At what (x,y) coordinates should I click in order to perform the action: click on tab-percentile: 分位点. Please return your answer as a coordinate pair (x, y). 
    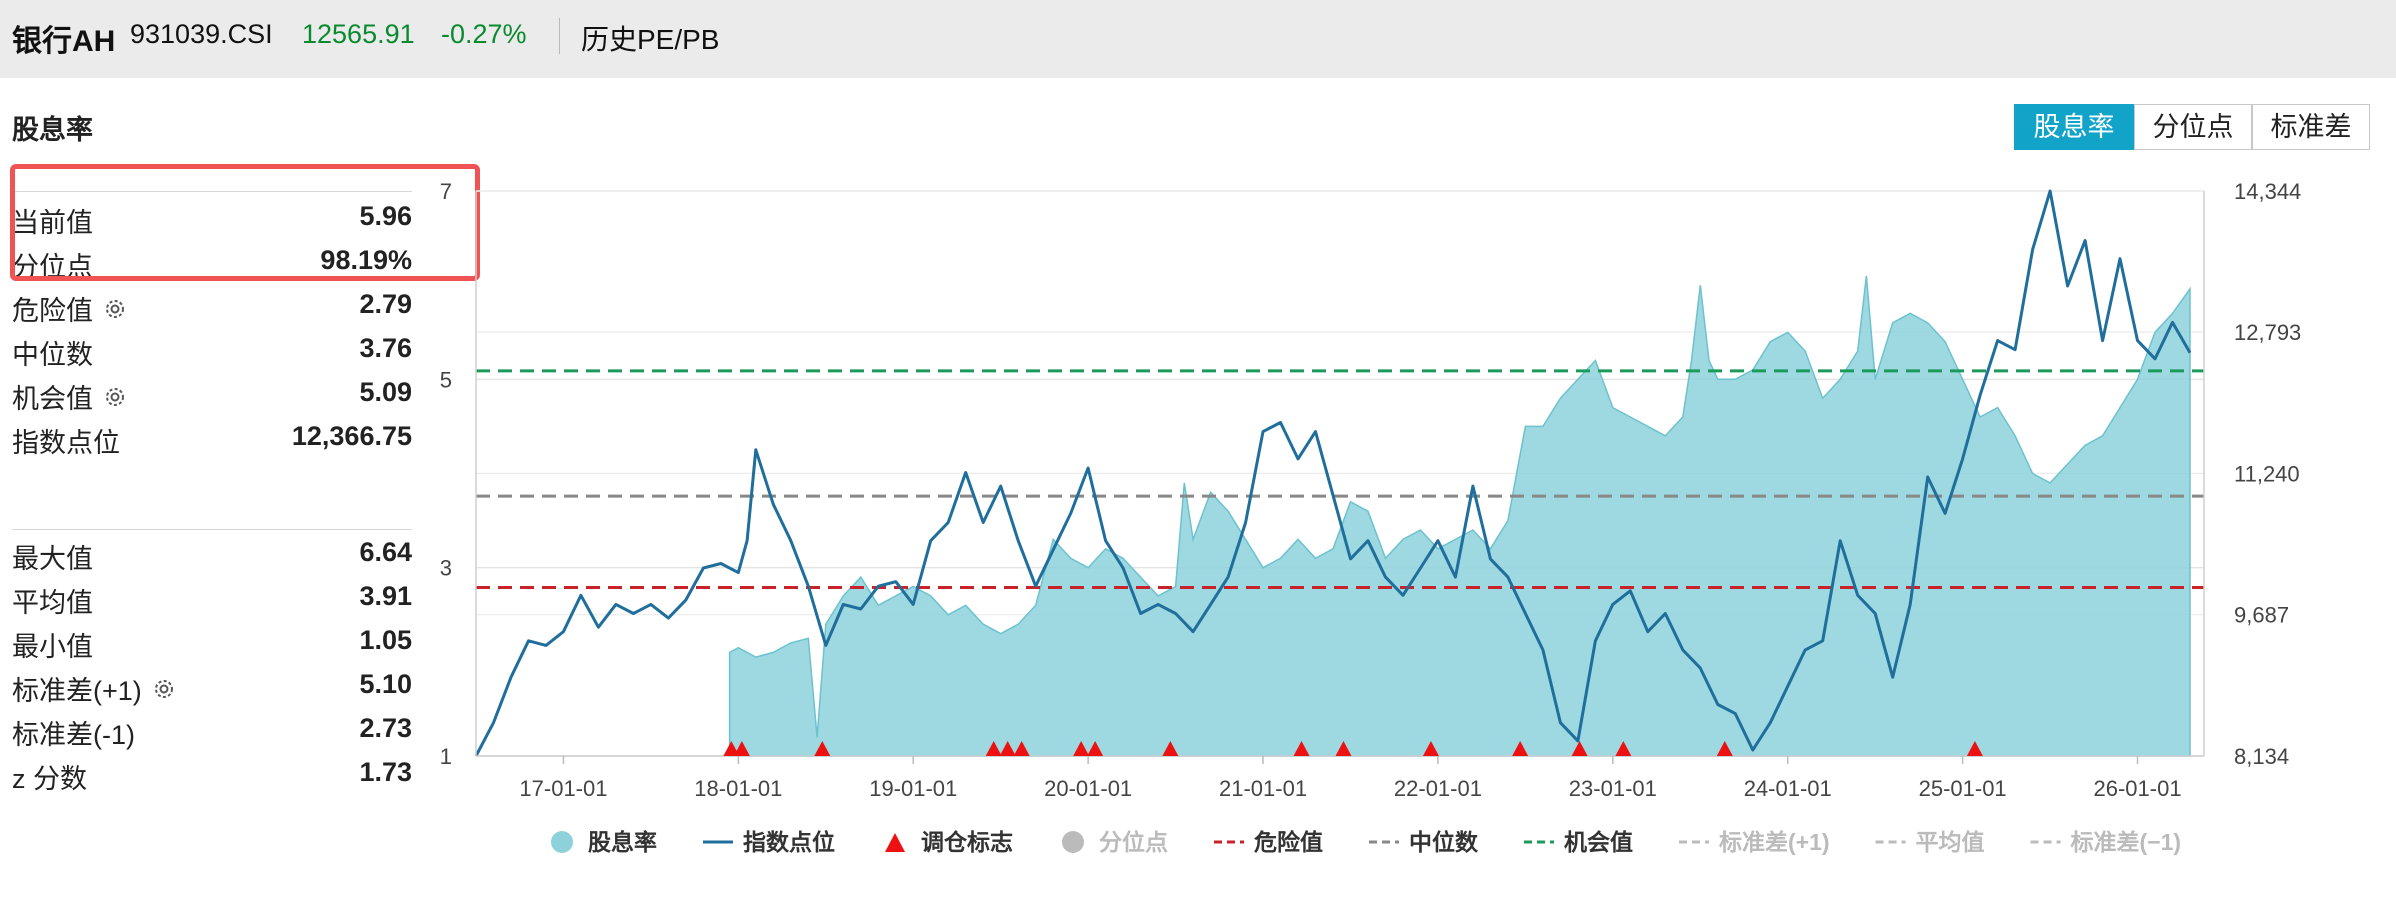
    Looking at the image, I should click on (2193, 127).